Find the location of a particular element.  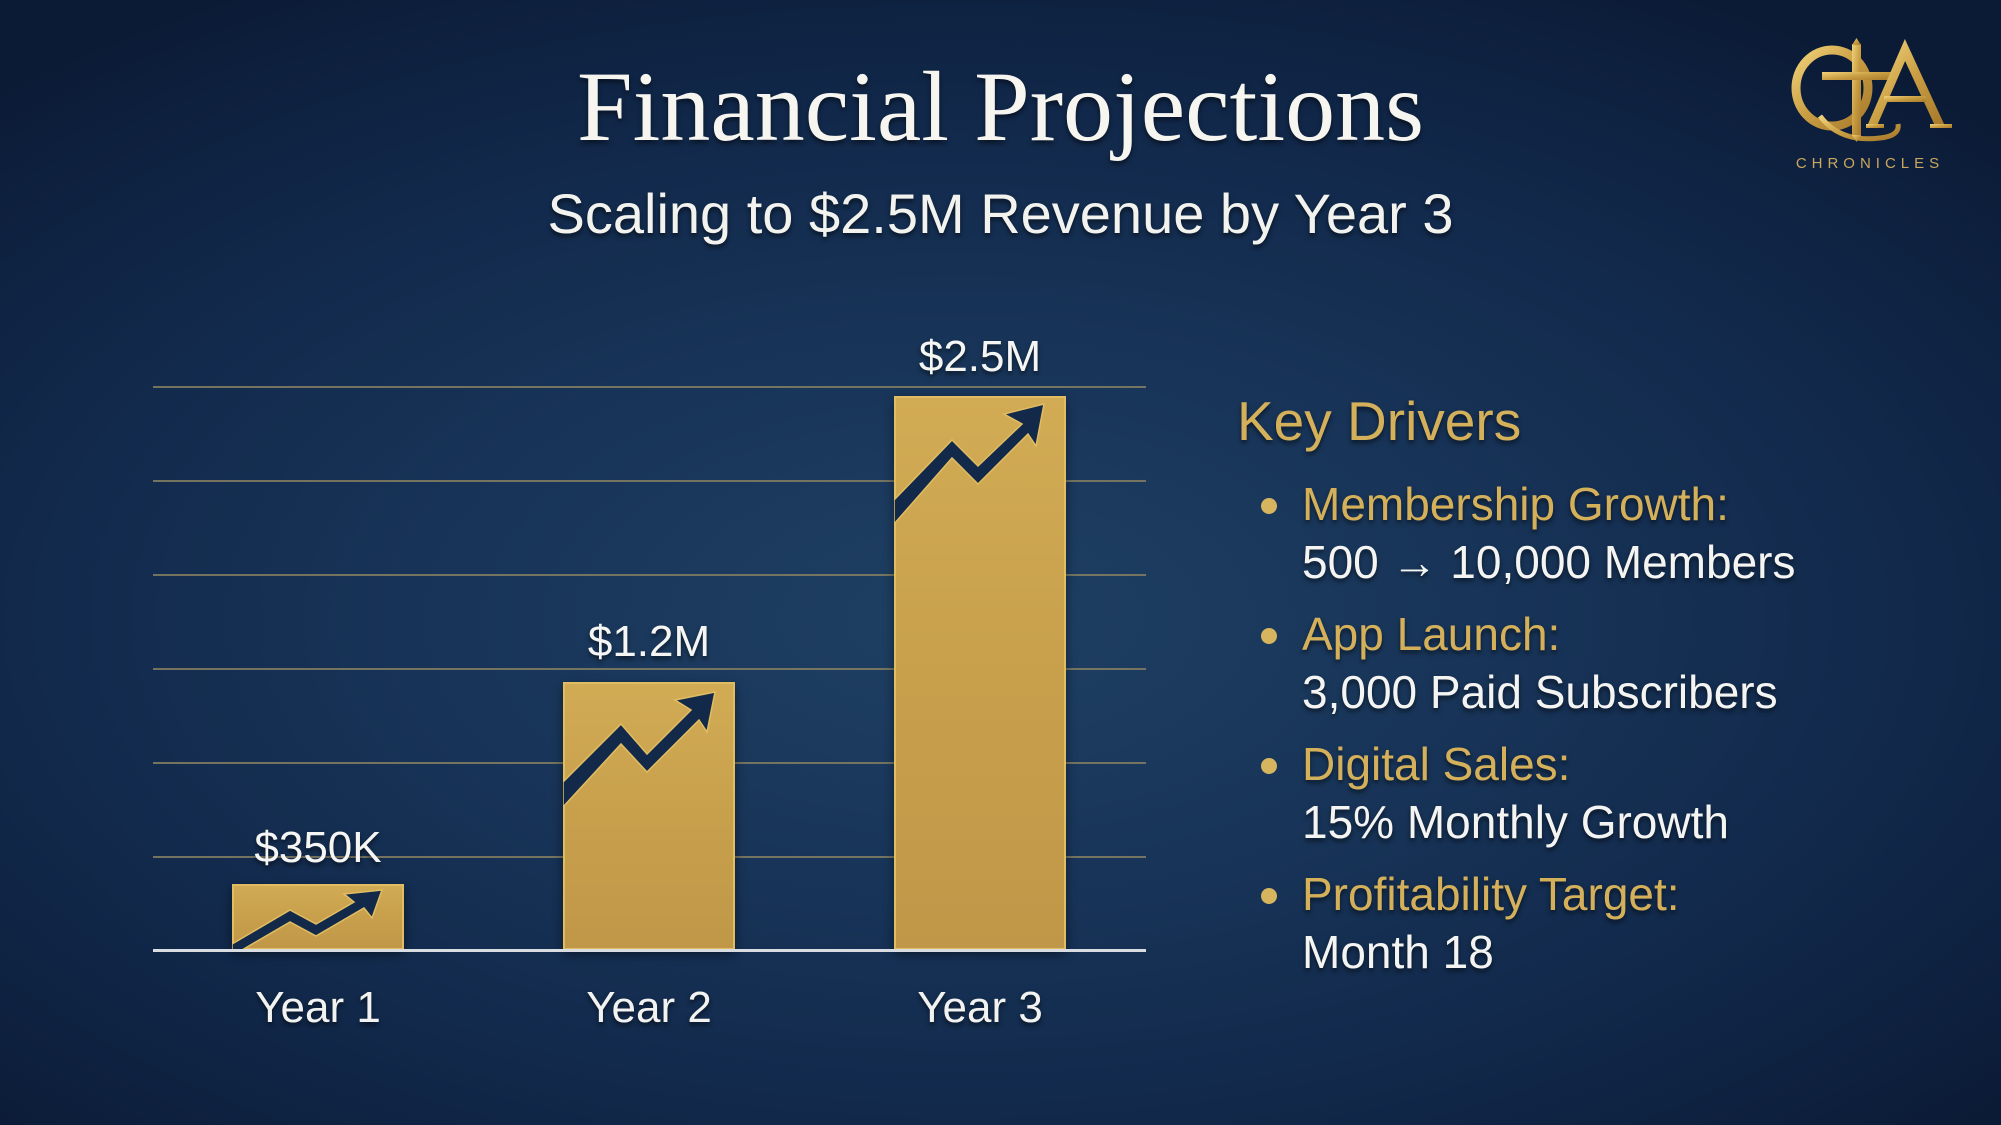

key-drivers-heading: Key Drivers is located at coordinates (1379, 421).